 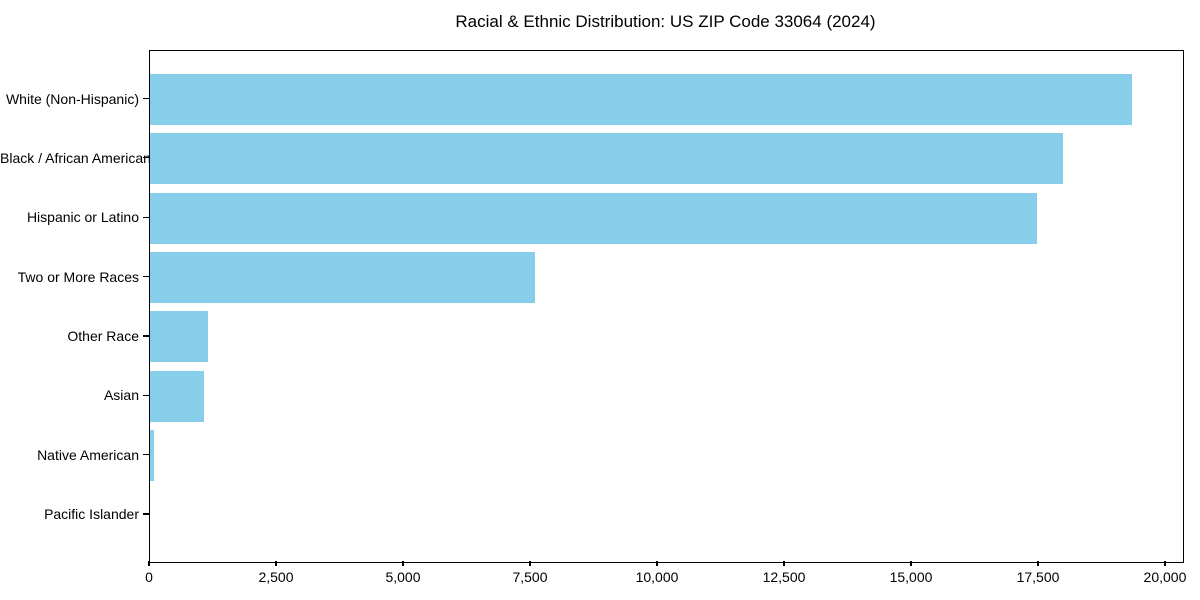 I want to click on y-tick-label-hispanic-or-latino: Hispanic or Latino, so click(x=82, y=217).